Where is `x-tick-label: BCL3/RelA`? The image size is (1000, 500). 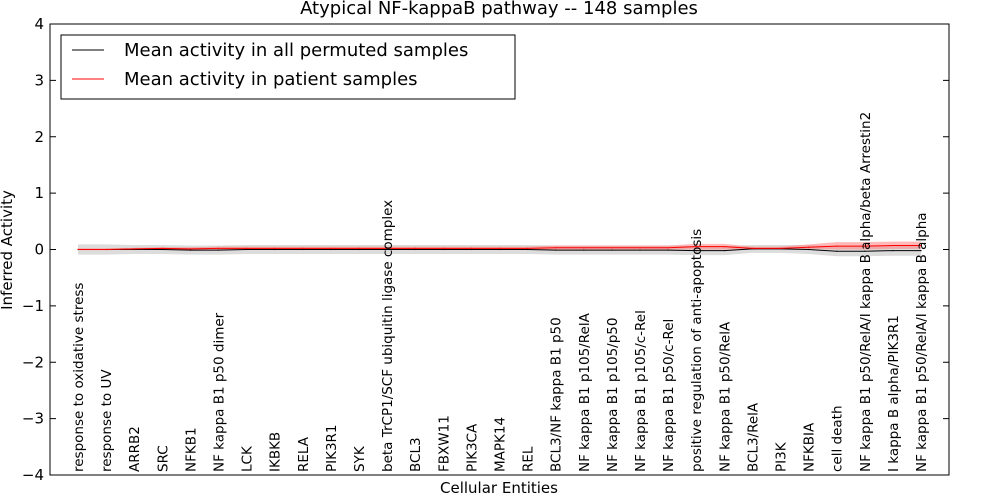
x-tick-label: BCL3/RelA is located at coordinates (753, 437).